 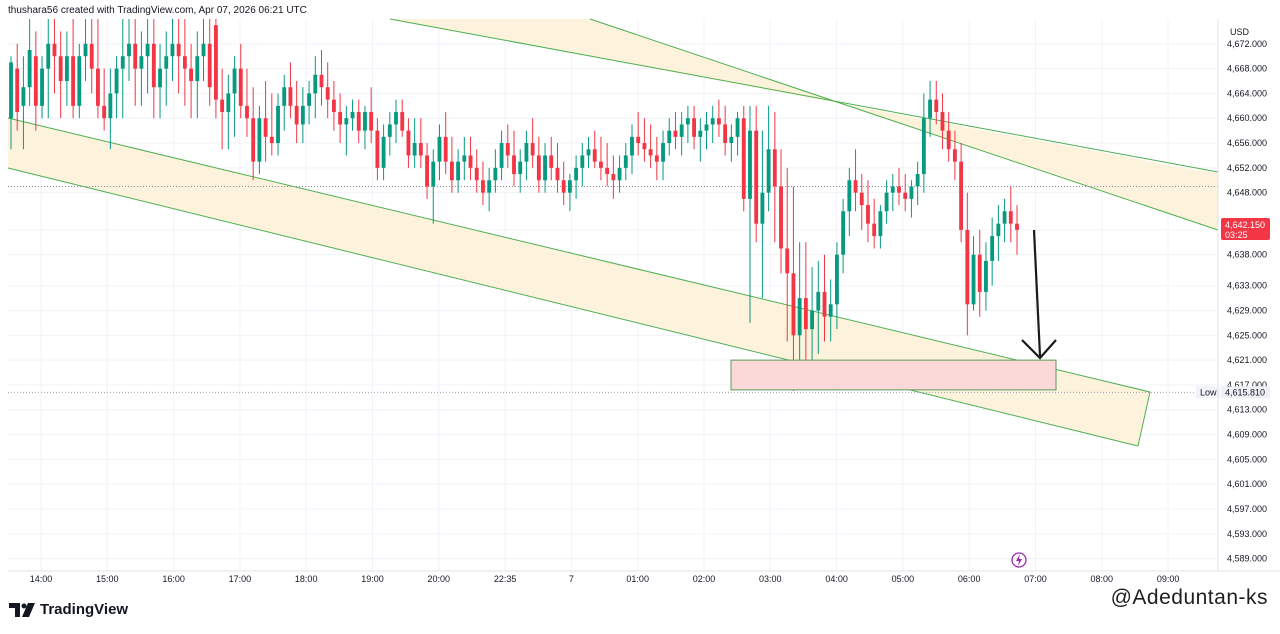 What do you see at coordinates (637, 579) in the screenshot?
I see `x-tick-label: 01:00` at bounding box center [637, 579].